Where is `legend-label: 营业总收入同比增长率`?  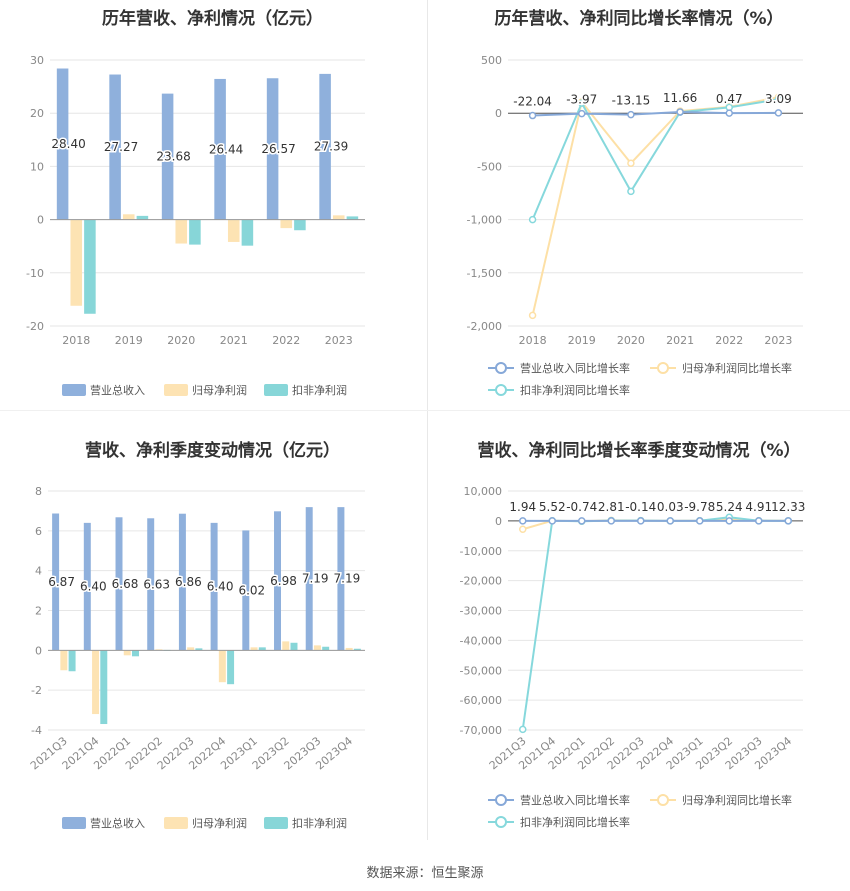
legend-label: 营业总收入同比增长率 is located at coordinates (575, 800).